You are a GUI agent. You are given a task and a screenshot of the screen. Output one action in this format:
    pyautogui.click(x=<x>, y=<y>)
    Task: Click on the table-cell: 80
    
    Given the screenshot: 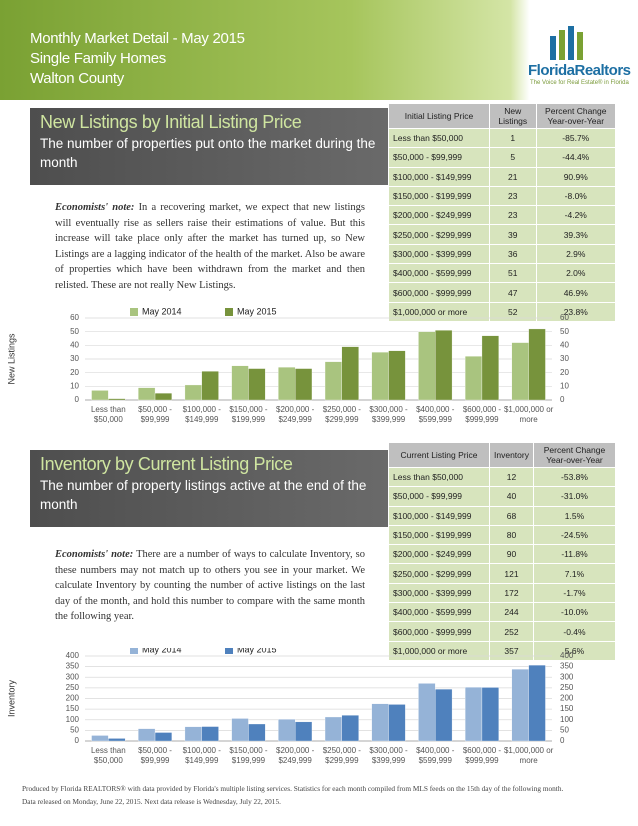 What is the action you would take?
    pyautogui.click(x=511, y=535)
    